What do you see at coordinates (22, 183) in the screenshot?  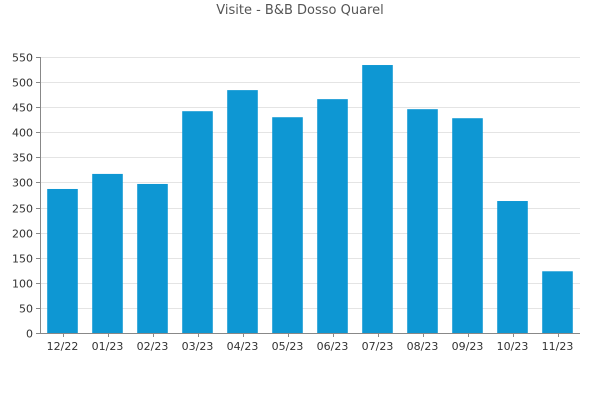 I see `y-tick-label: 300` at bounding box center [22, 183].